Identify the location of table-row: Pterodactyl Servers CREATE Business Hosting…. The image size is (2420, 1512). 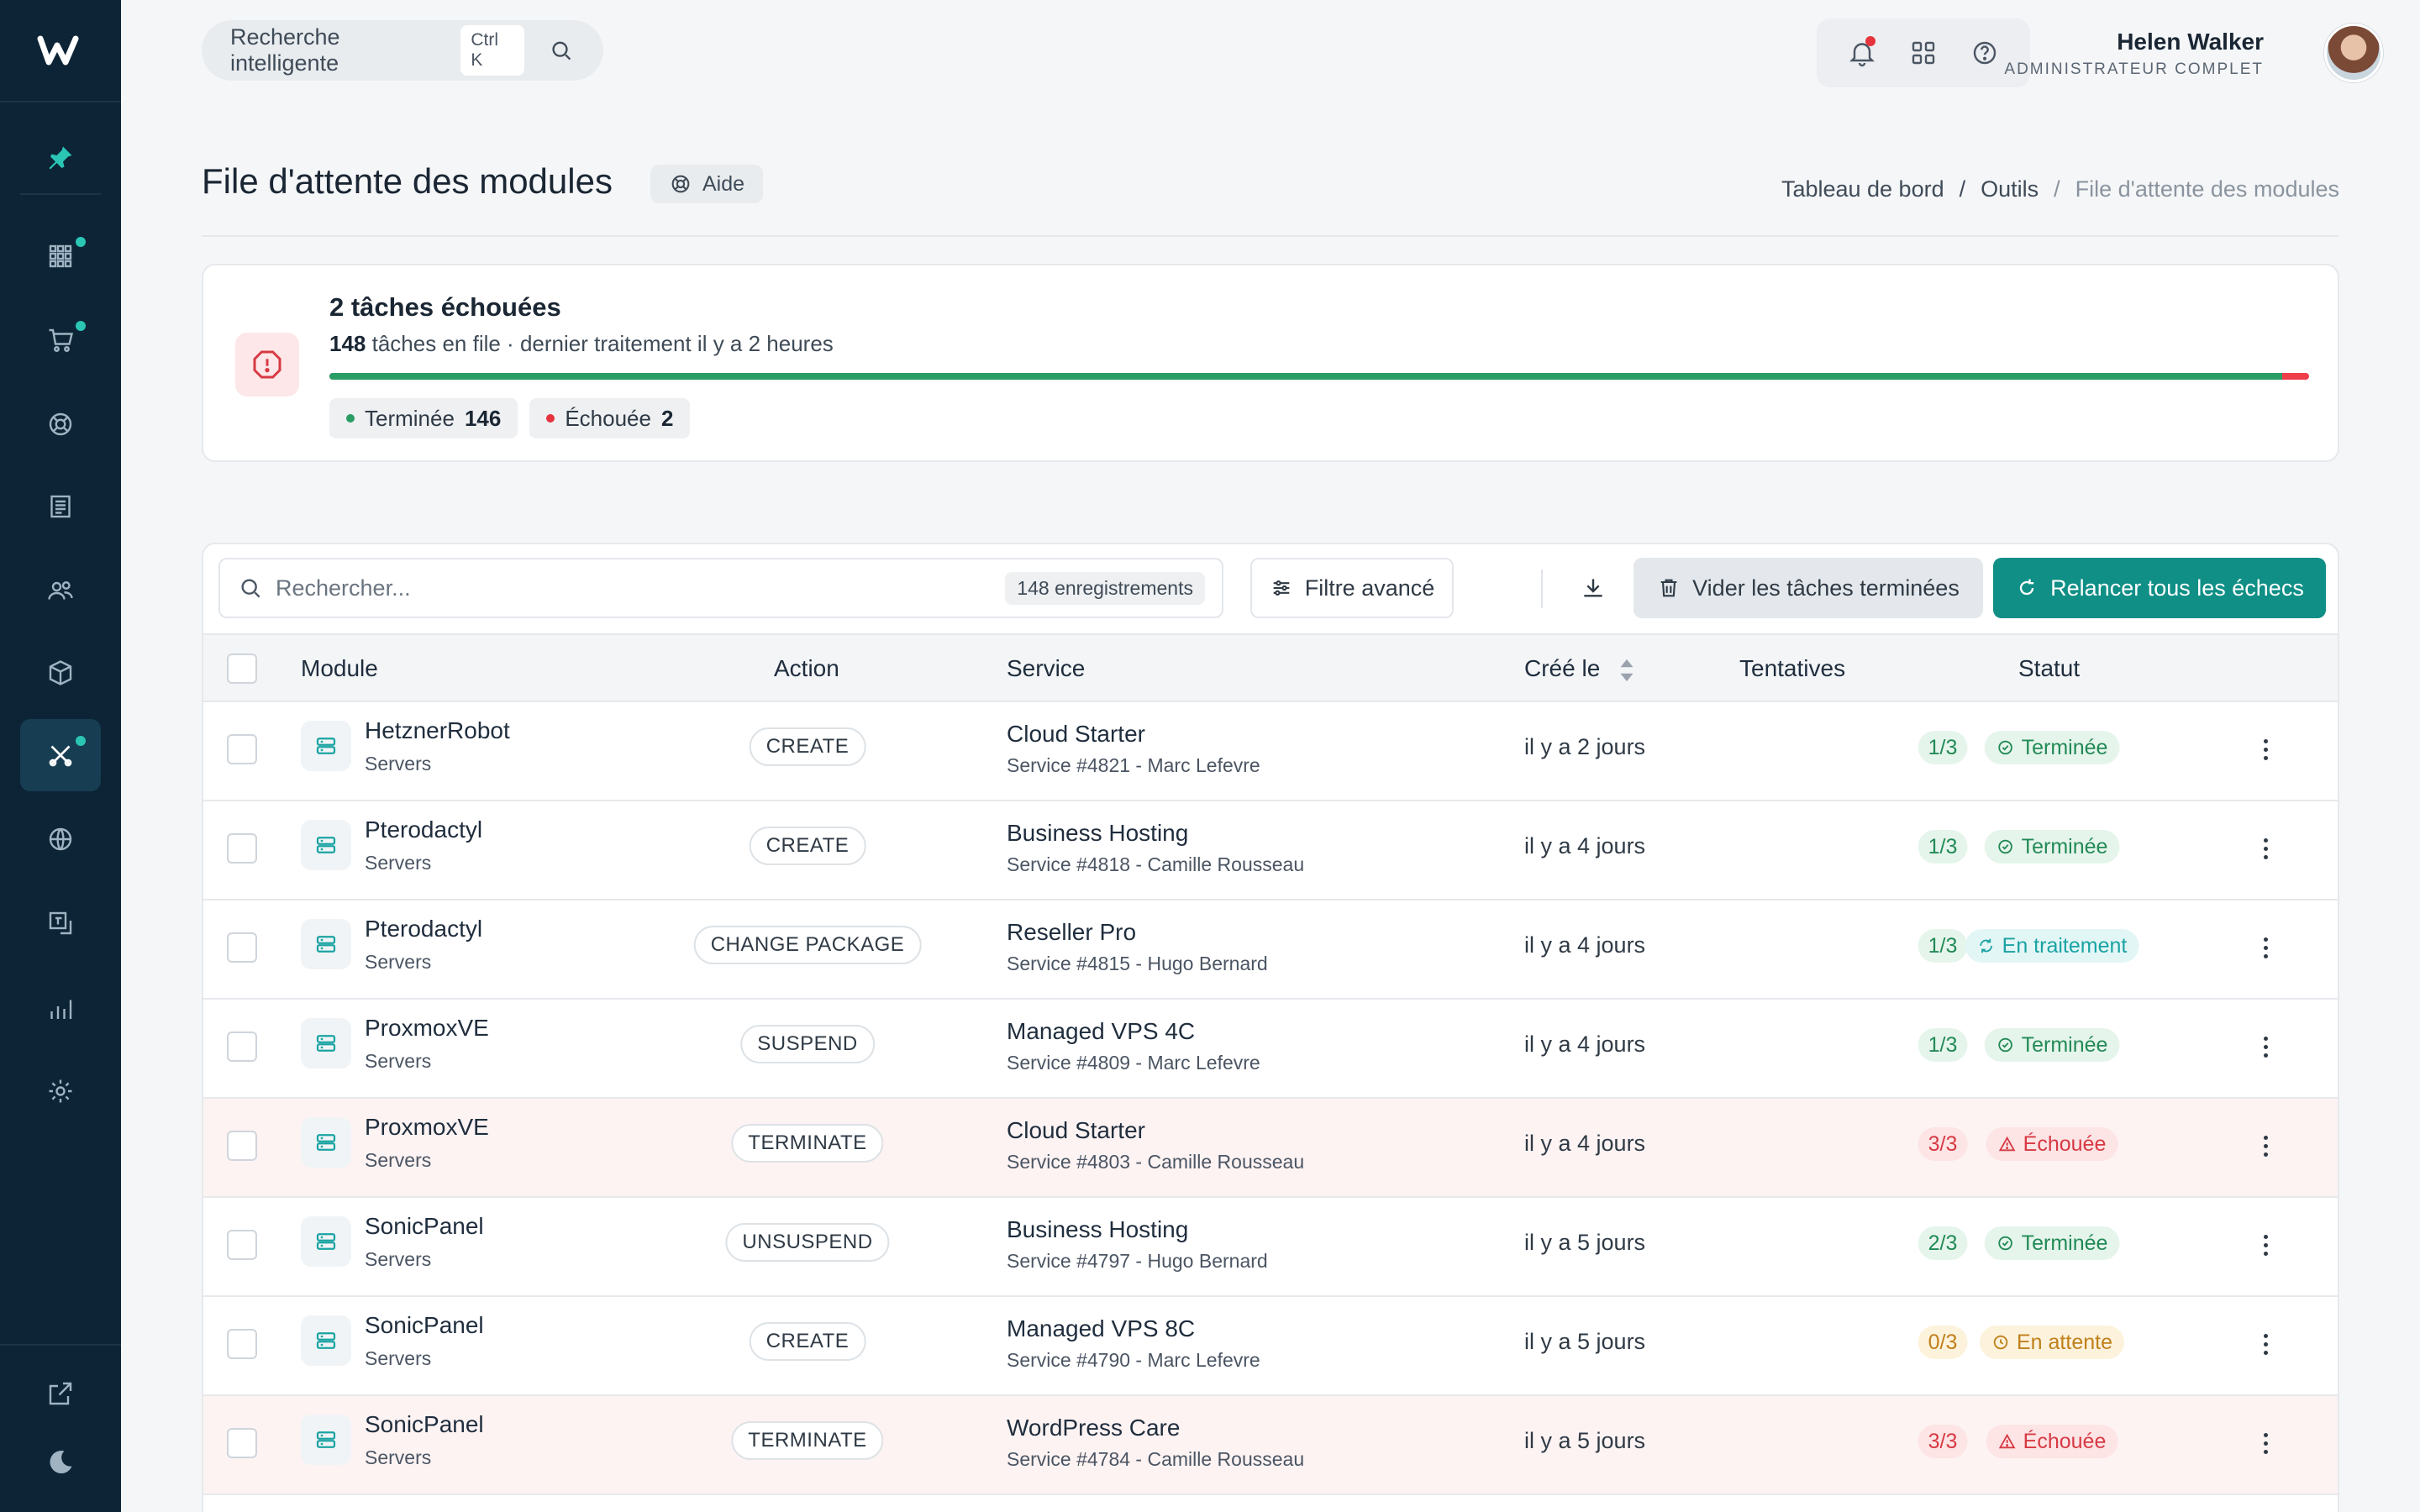
(1270, 850).